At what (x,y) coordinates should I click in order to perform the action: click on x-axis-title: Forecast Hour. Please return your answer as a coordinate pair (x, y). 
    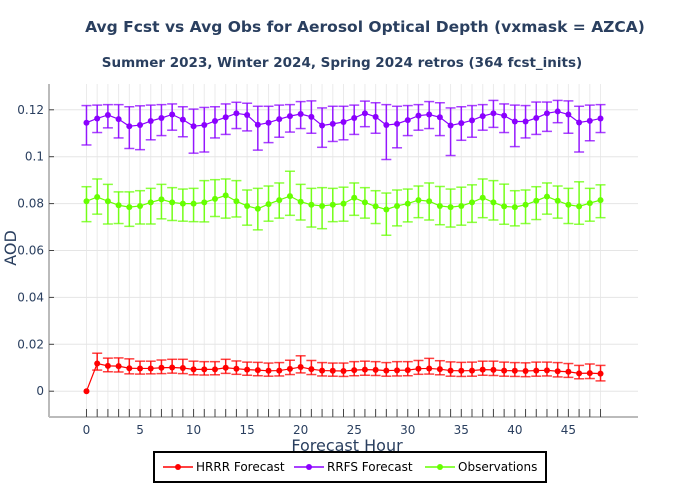
    Looking at the image, I should click on (347, 445).